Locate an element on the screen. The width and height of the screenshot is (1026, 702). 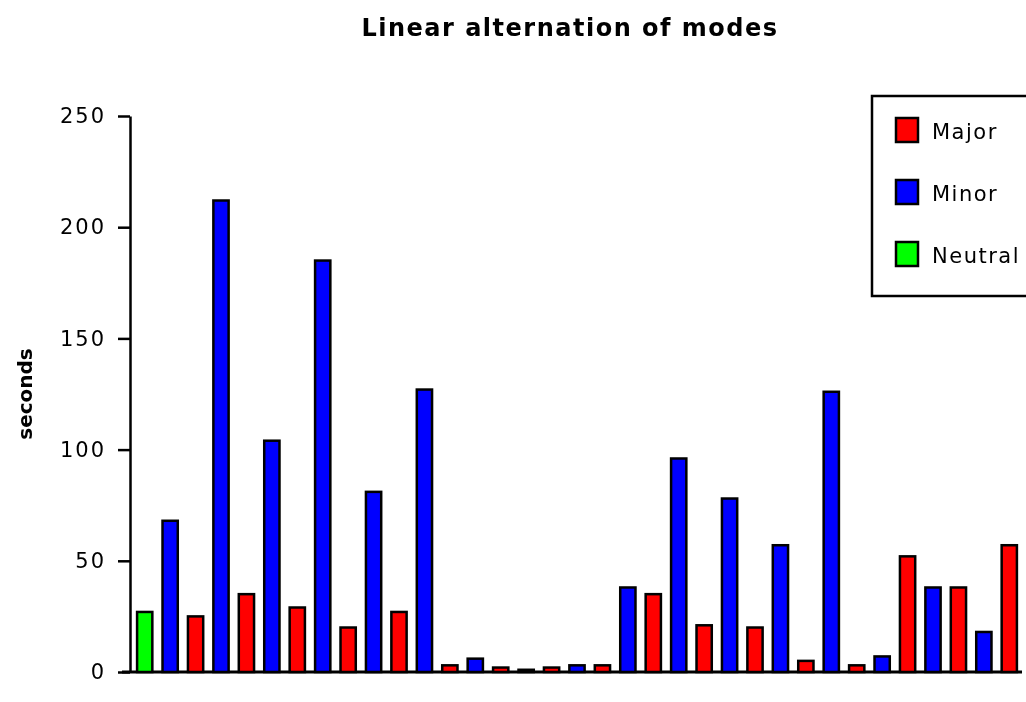
y-tick-label: 100 is located at coordinates (82, 449).